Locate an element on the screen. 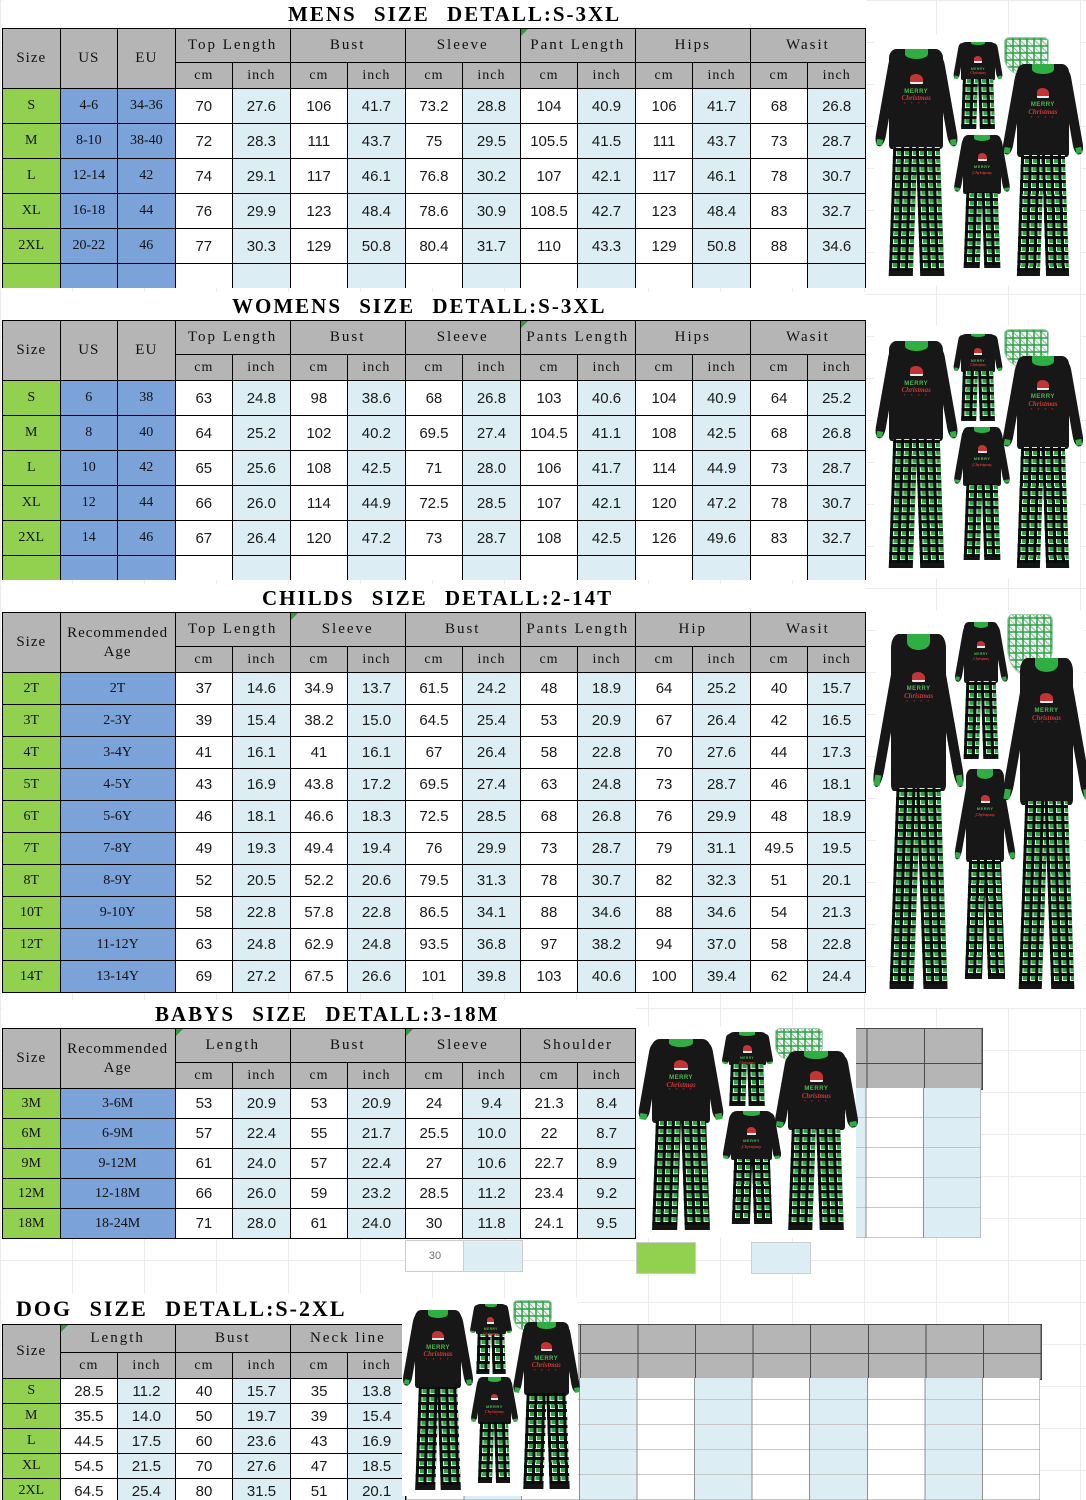 The width and height of the screenshot is (1086, 1500). value-cell: 58 is located at coordinates (779, 944).